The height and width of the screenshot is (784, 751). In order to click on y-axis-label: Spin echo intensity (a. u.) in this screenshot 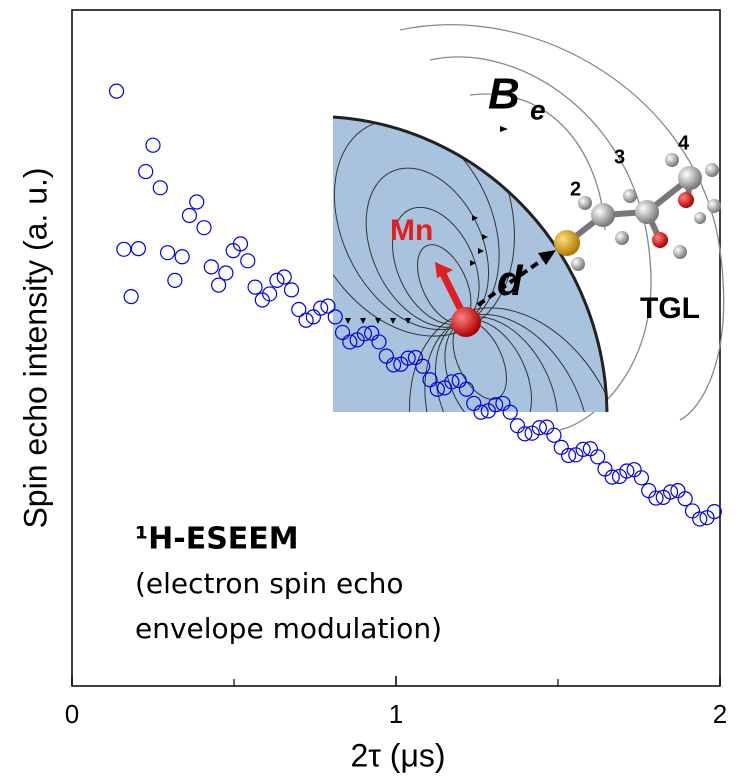, I will do `click(35, 347)`.